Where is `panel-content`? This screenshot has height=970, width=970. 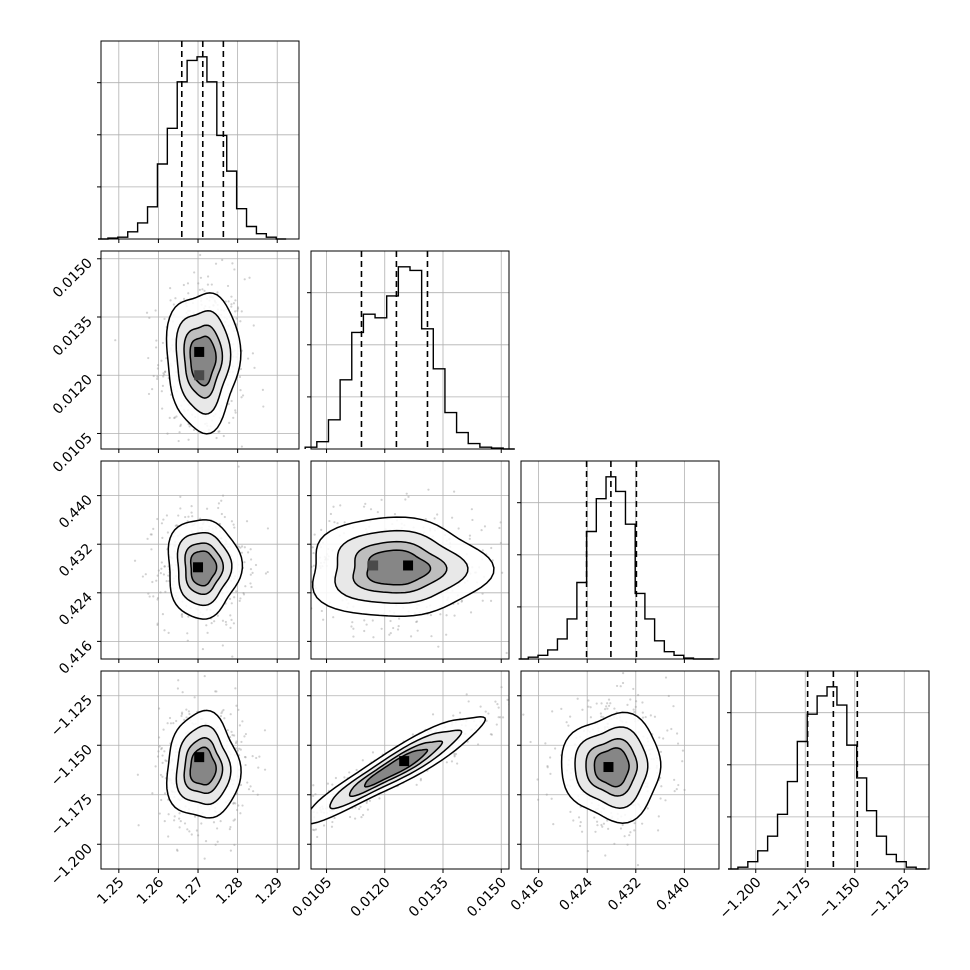 panel-content is located at coordinates (200, 770).